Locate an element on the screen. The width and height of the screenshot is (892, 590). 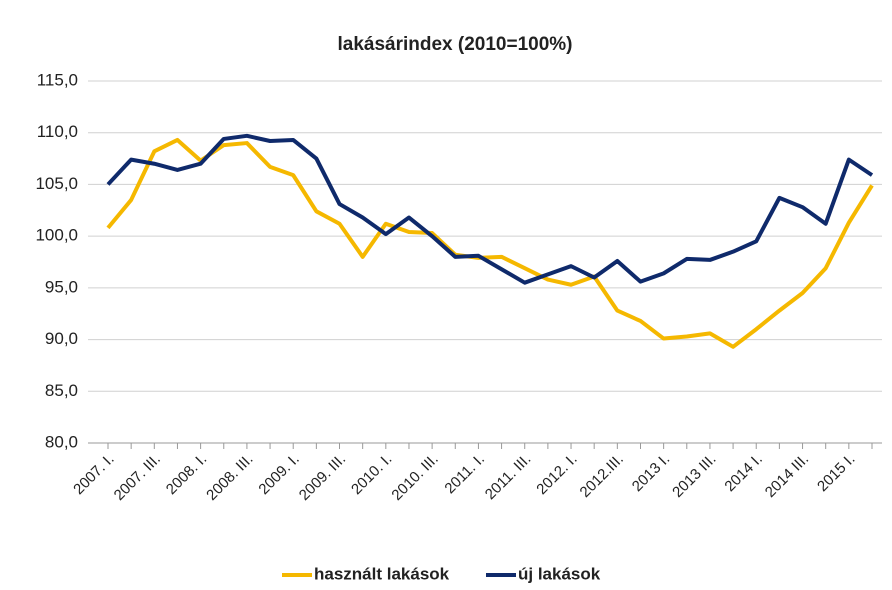
y-tick-label: 95,0 is located at coordinates (61, 286).